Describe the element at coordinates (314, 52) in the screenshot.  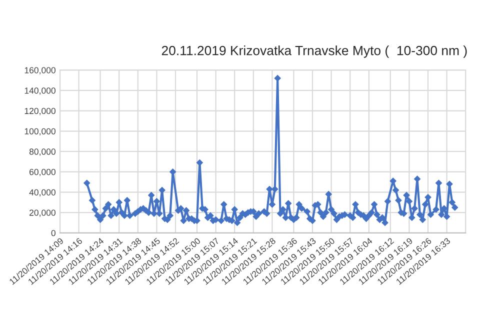
I see `chart-title: 20.11.2019 Krizovatka Trnavske Myto ( 10-300 nm )` at that location.